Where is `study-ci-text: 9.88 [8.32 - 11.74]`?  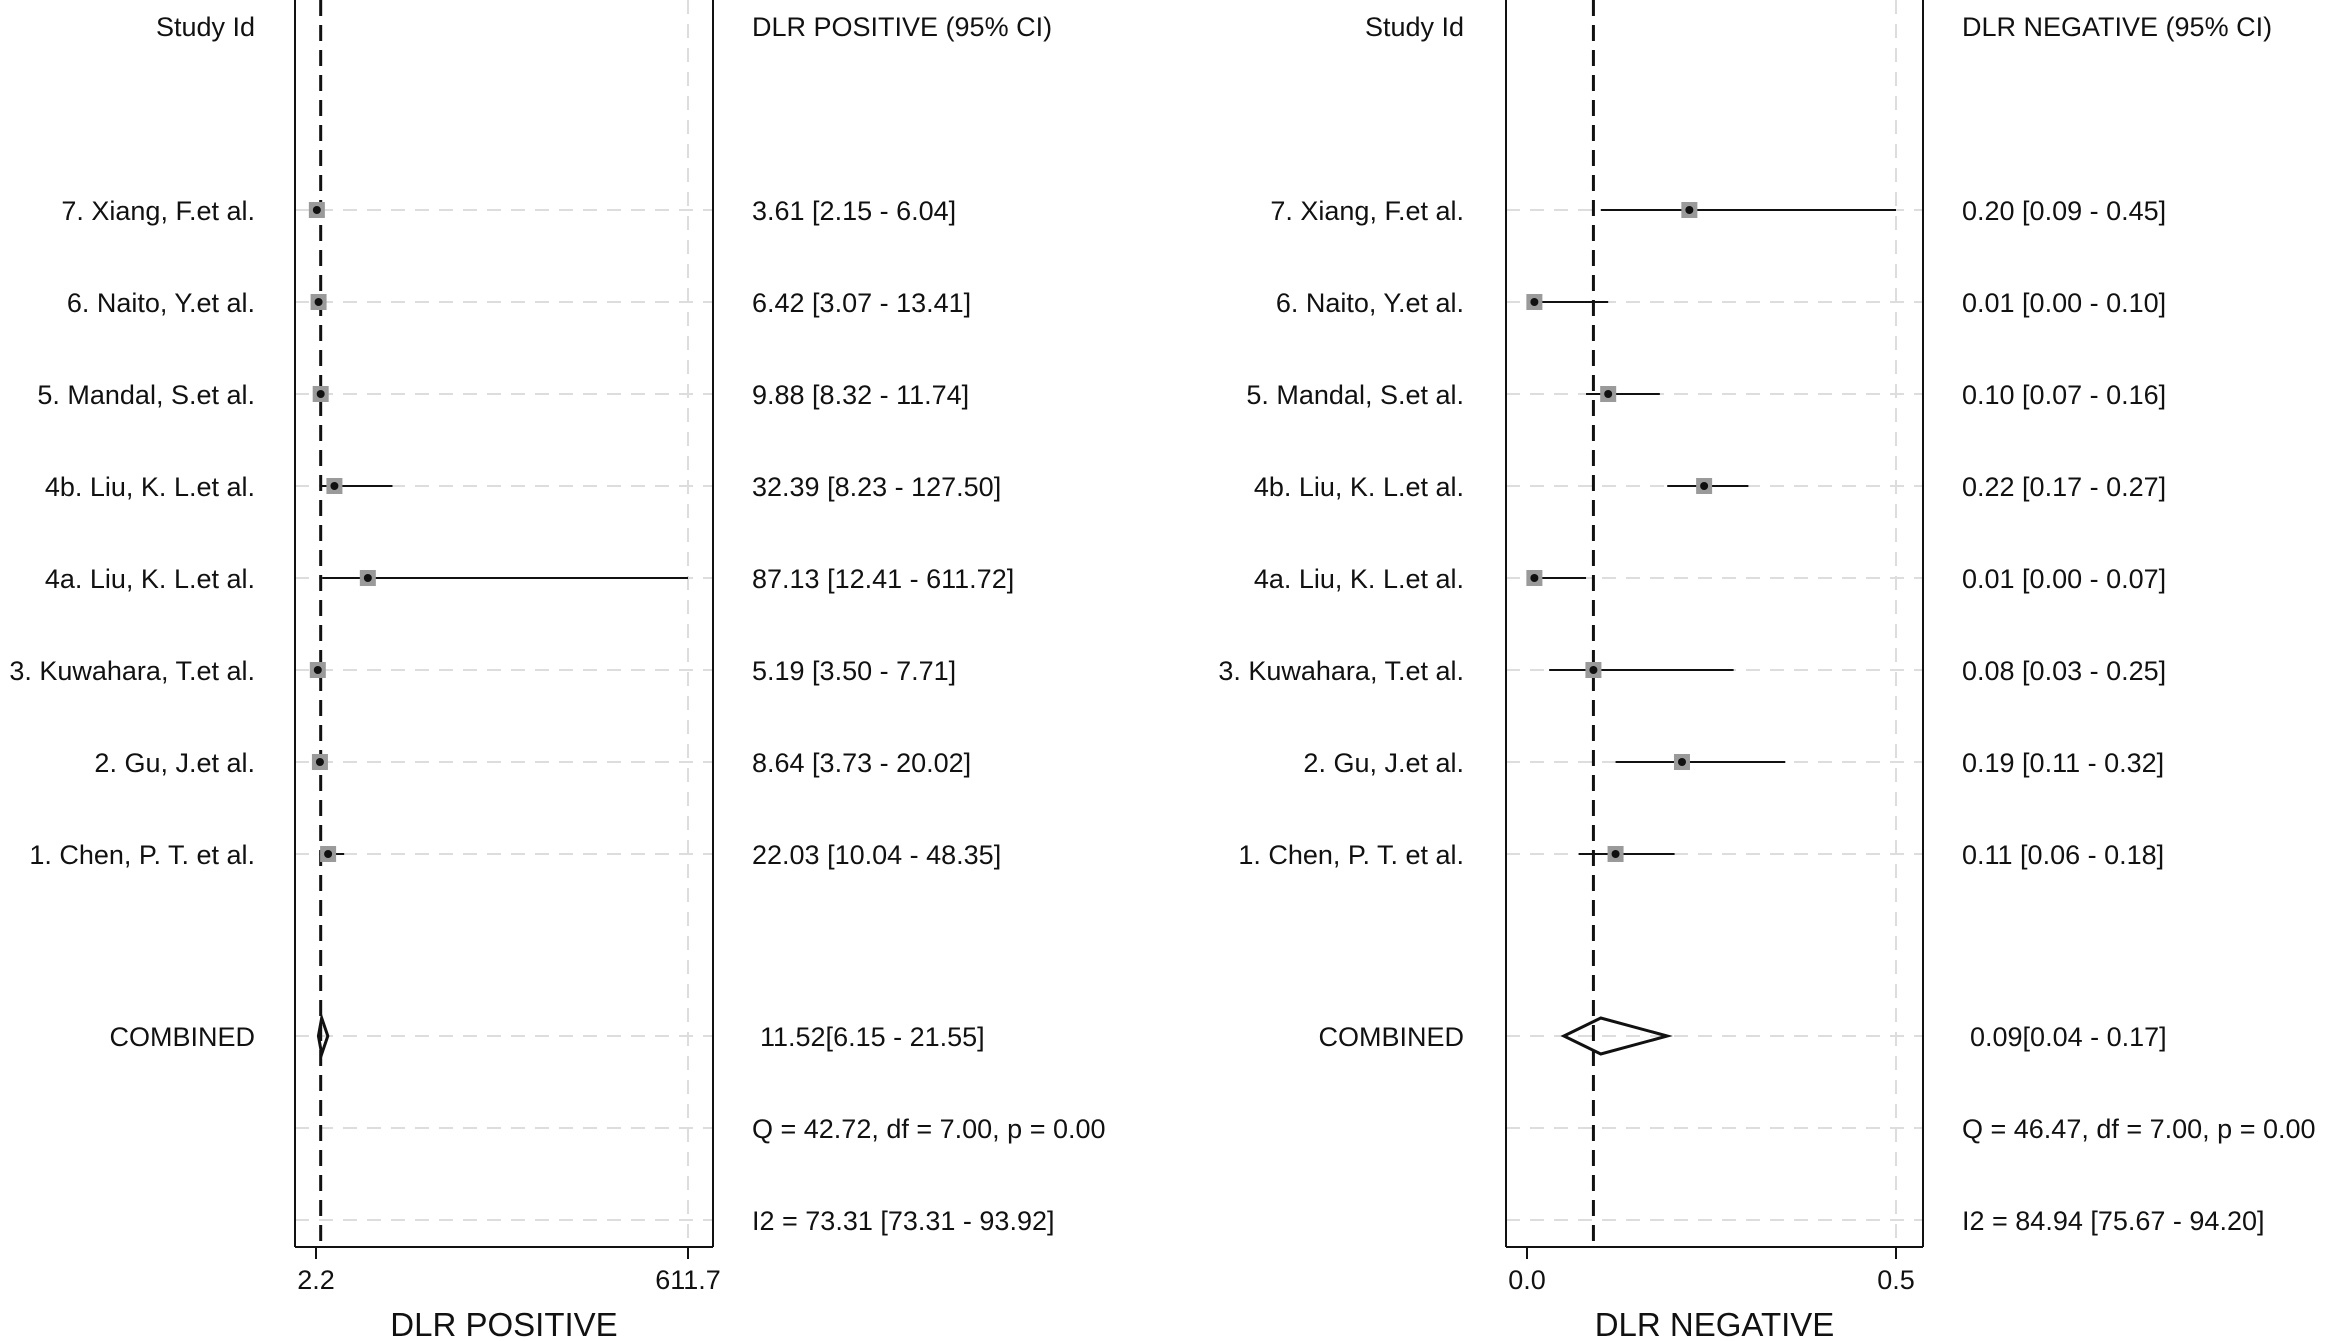 study-ci-text: 9.88 [8.32 - 11.74] is located at coordinates (860, 395).